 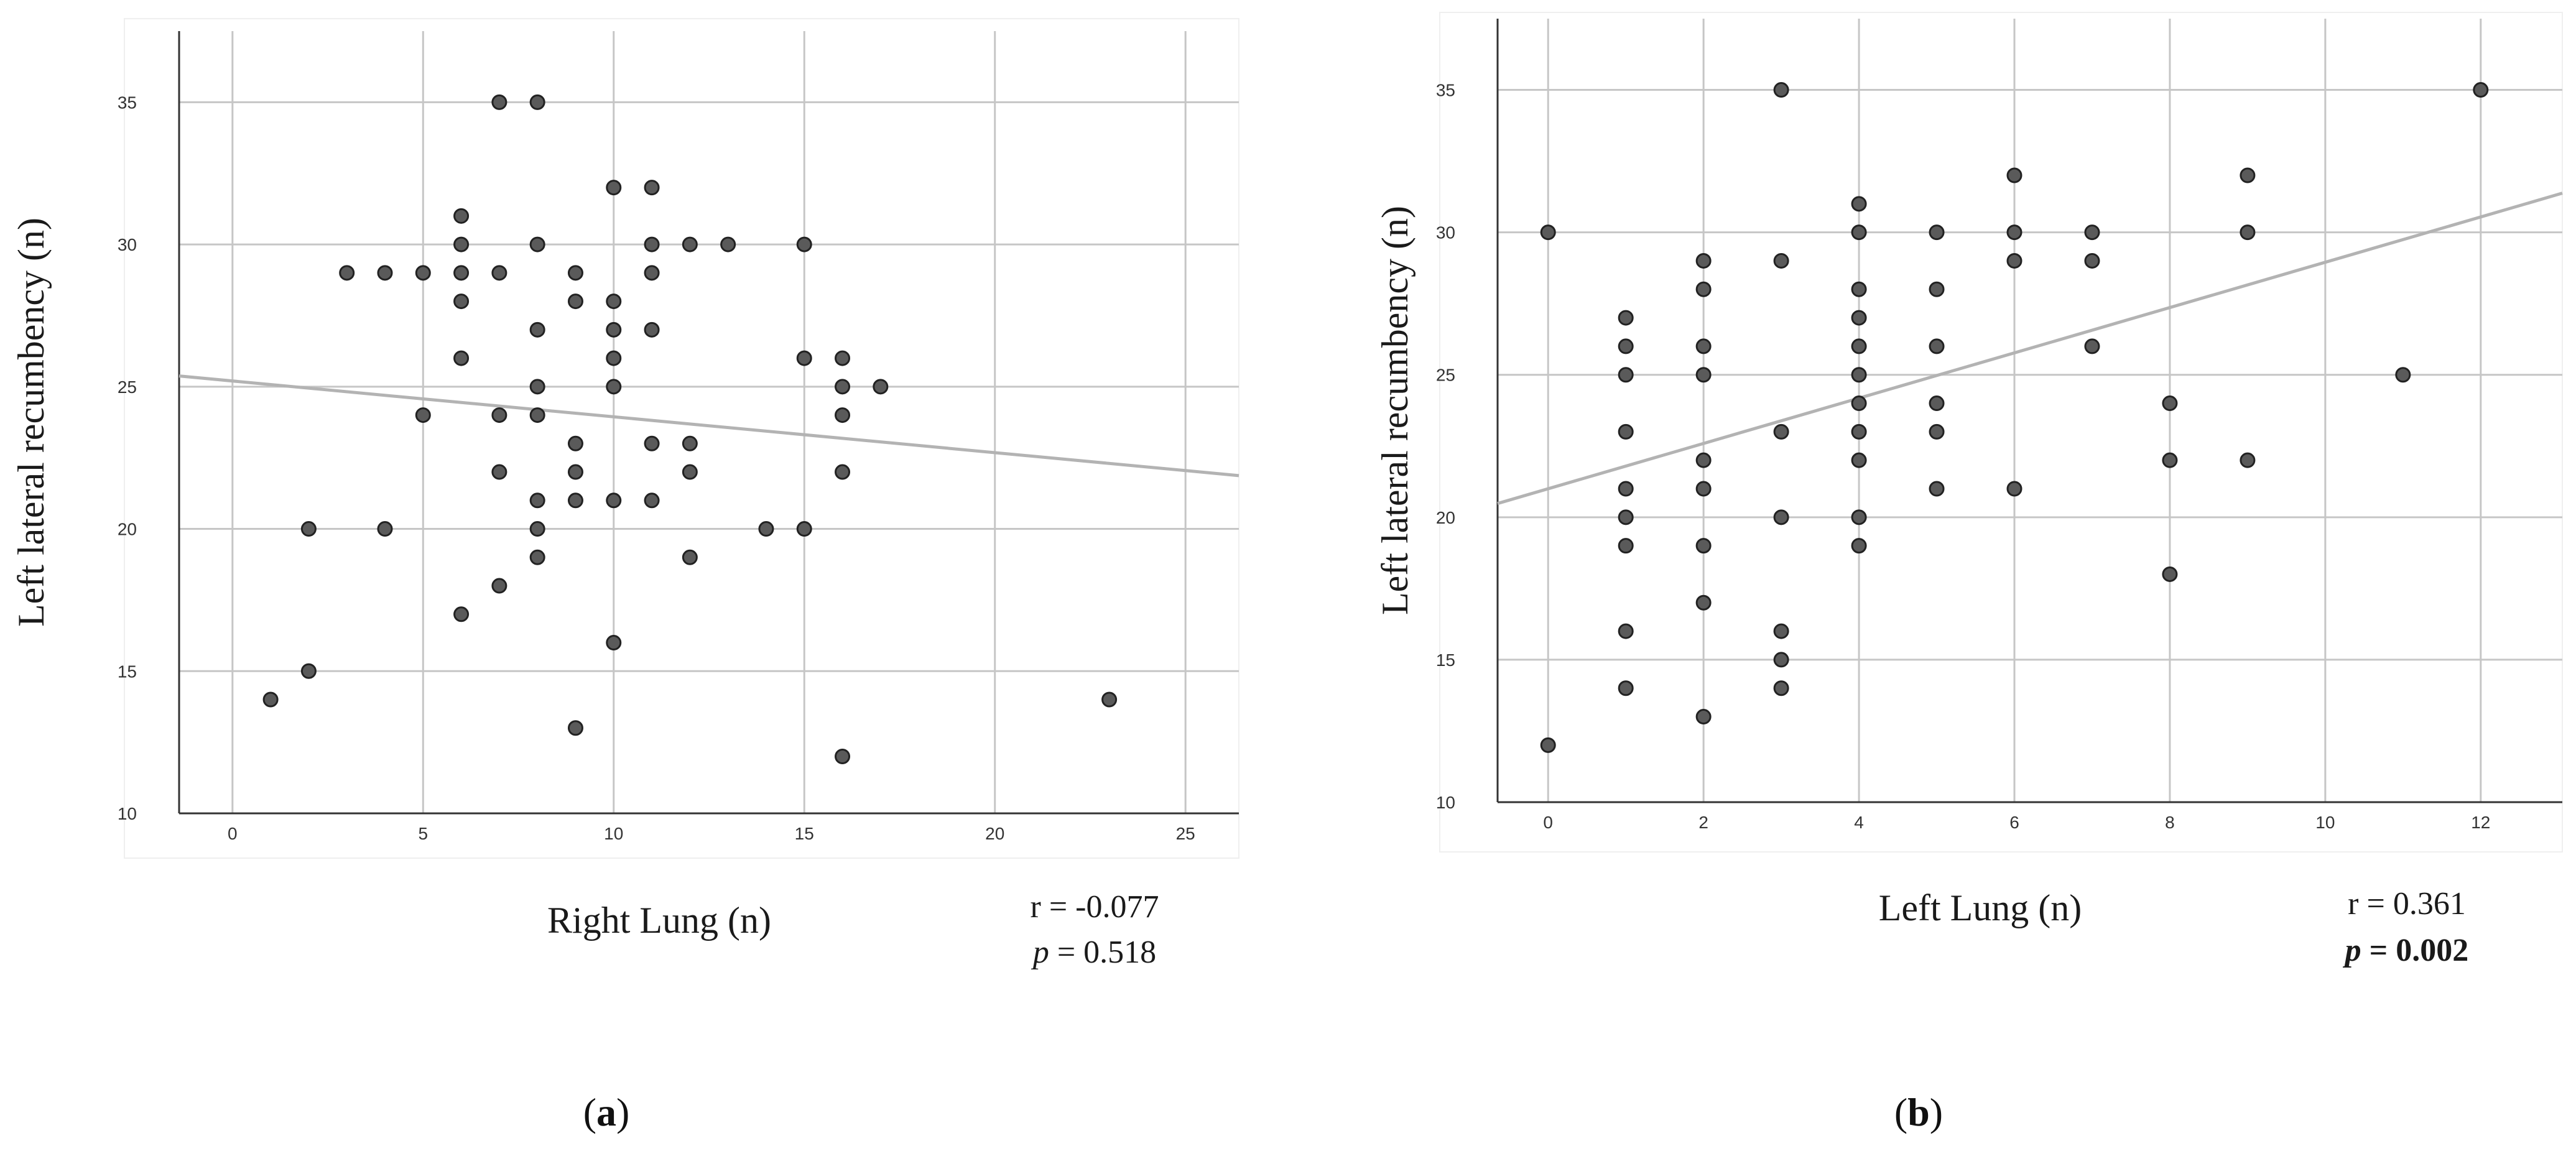 I want to click on x-tick-label: 6, so click(x=2014, y=822).